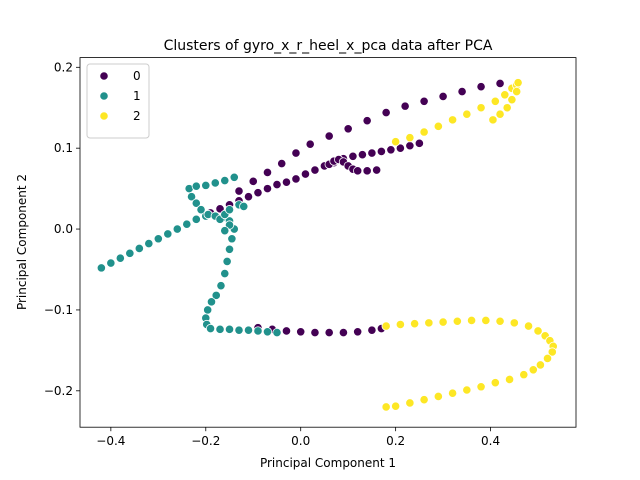  I want to click on y-tick-label: 0.2, so click(63, 67).